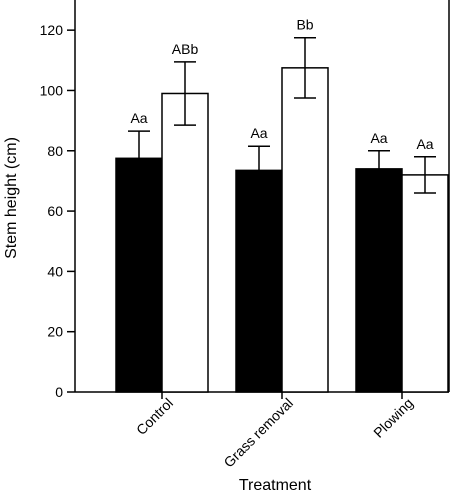 The width and height of the screenshot is (474, 495). What do you see at coordinates (58, 200) in the screenshot?
I see `y-axis: 0 20 40 60 80 100 120` at bounding box center [58, 200].